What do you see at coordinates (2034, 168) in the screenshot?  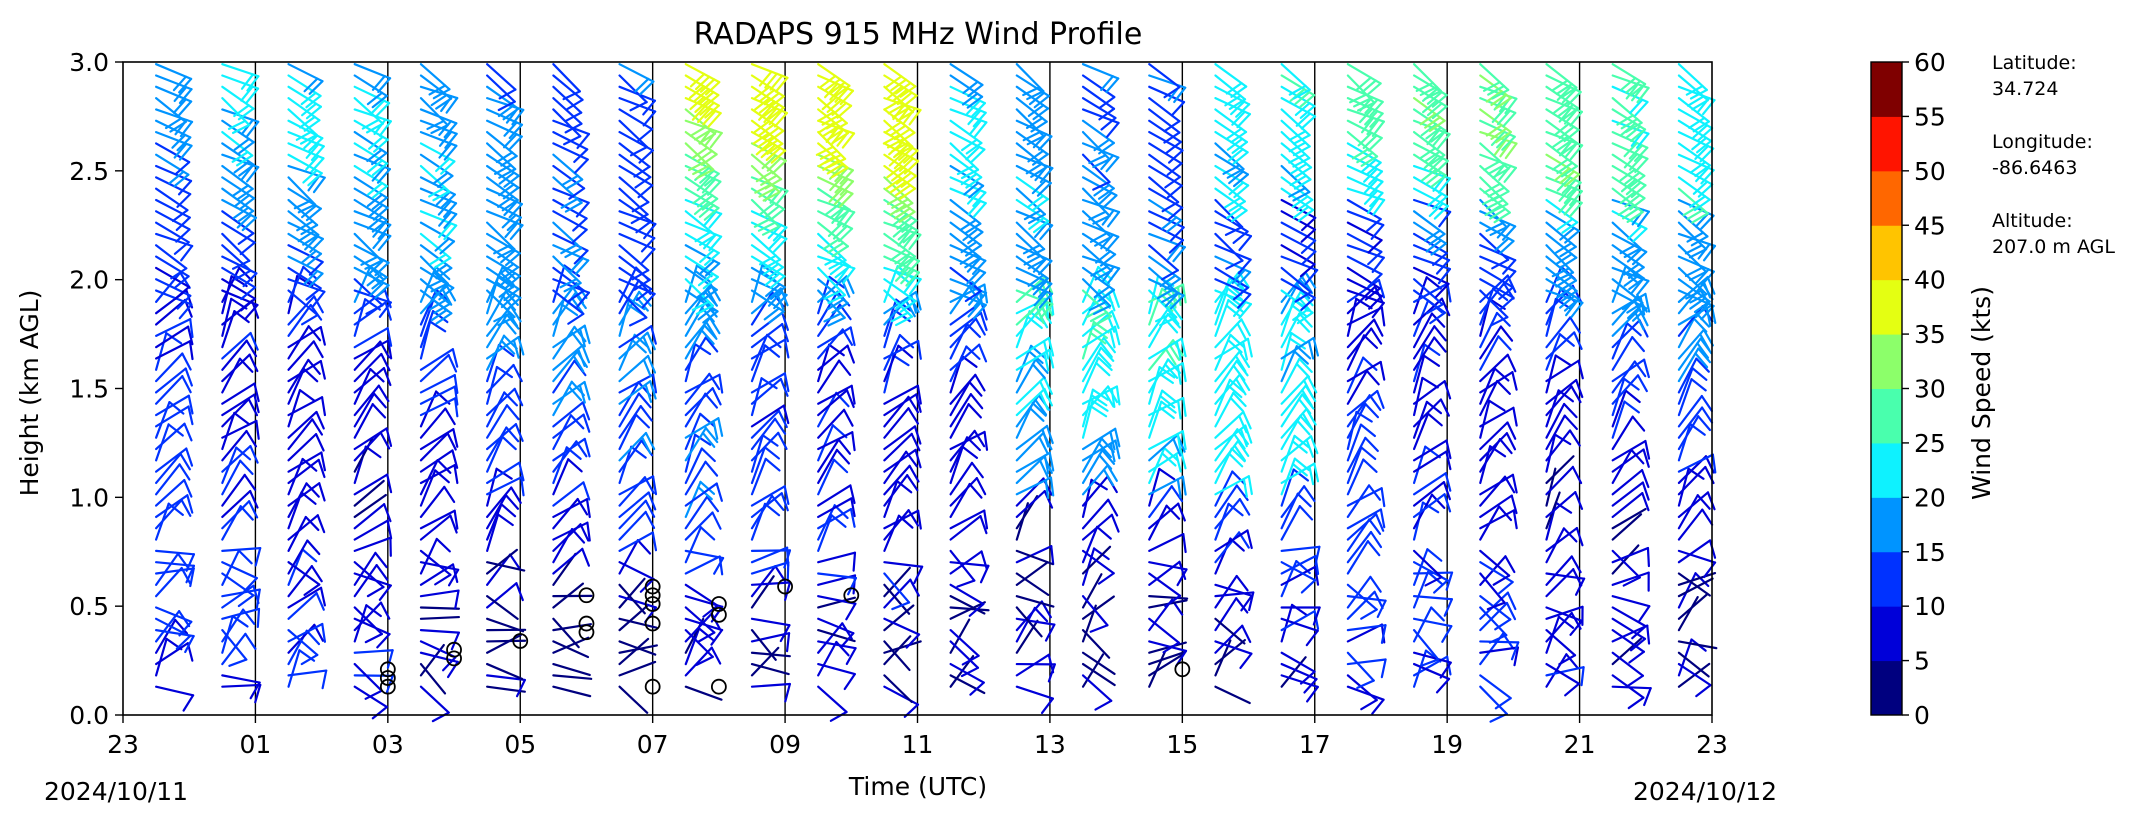 I see `longitude-value: -86.6463` at bounding box center [2034, 168].